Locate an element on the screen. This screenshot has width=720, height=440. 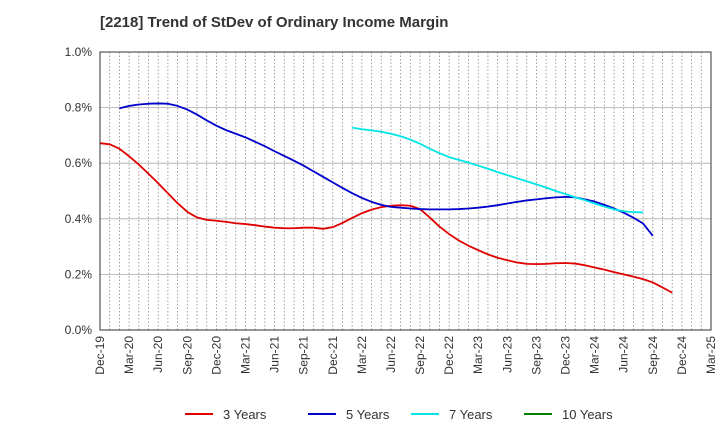
y-tick-label: 0.2% is located at coordinates (79, 274).